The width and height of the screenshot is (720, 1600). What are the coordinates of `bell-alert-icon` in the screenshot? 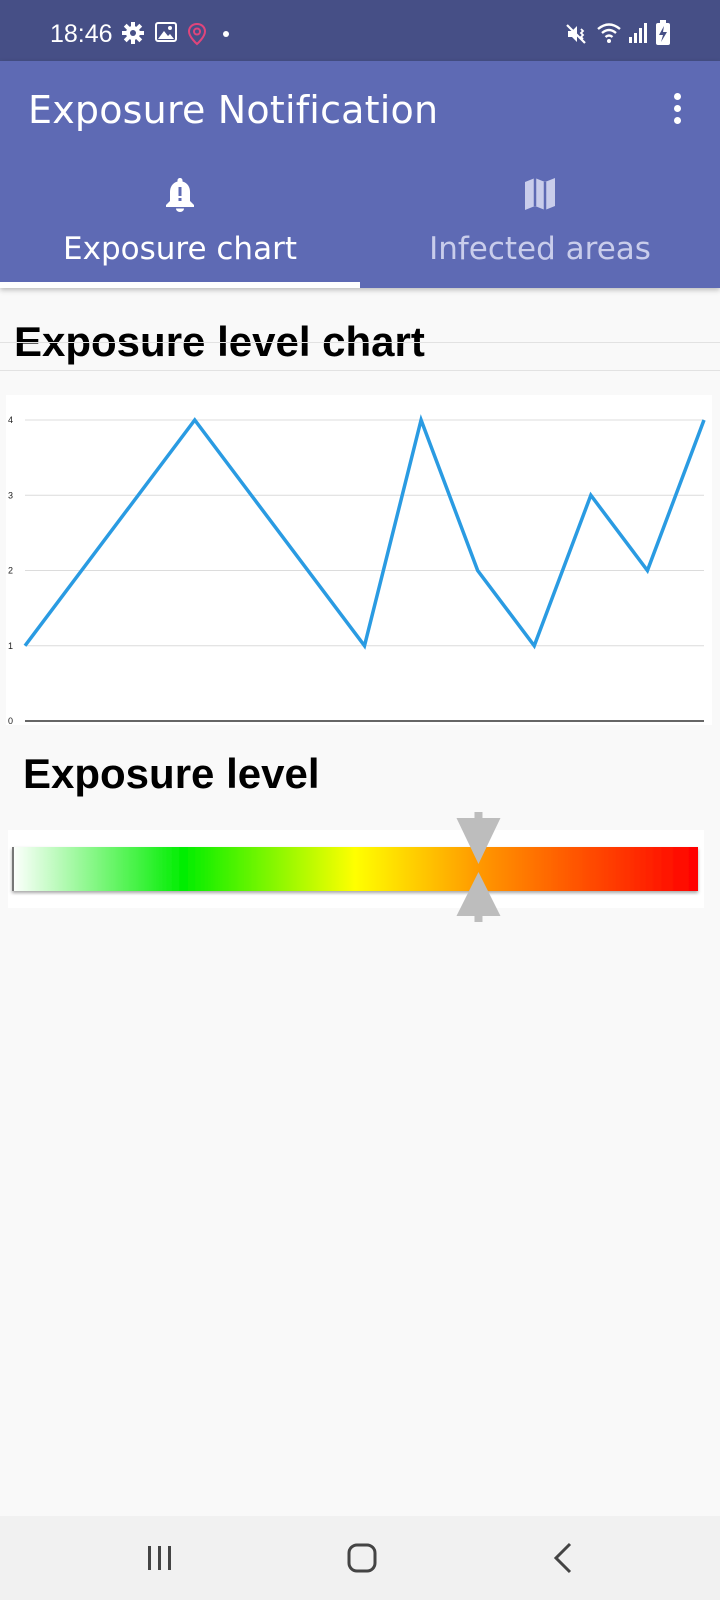 It's located at (180, 195).